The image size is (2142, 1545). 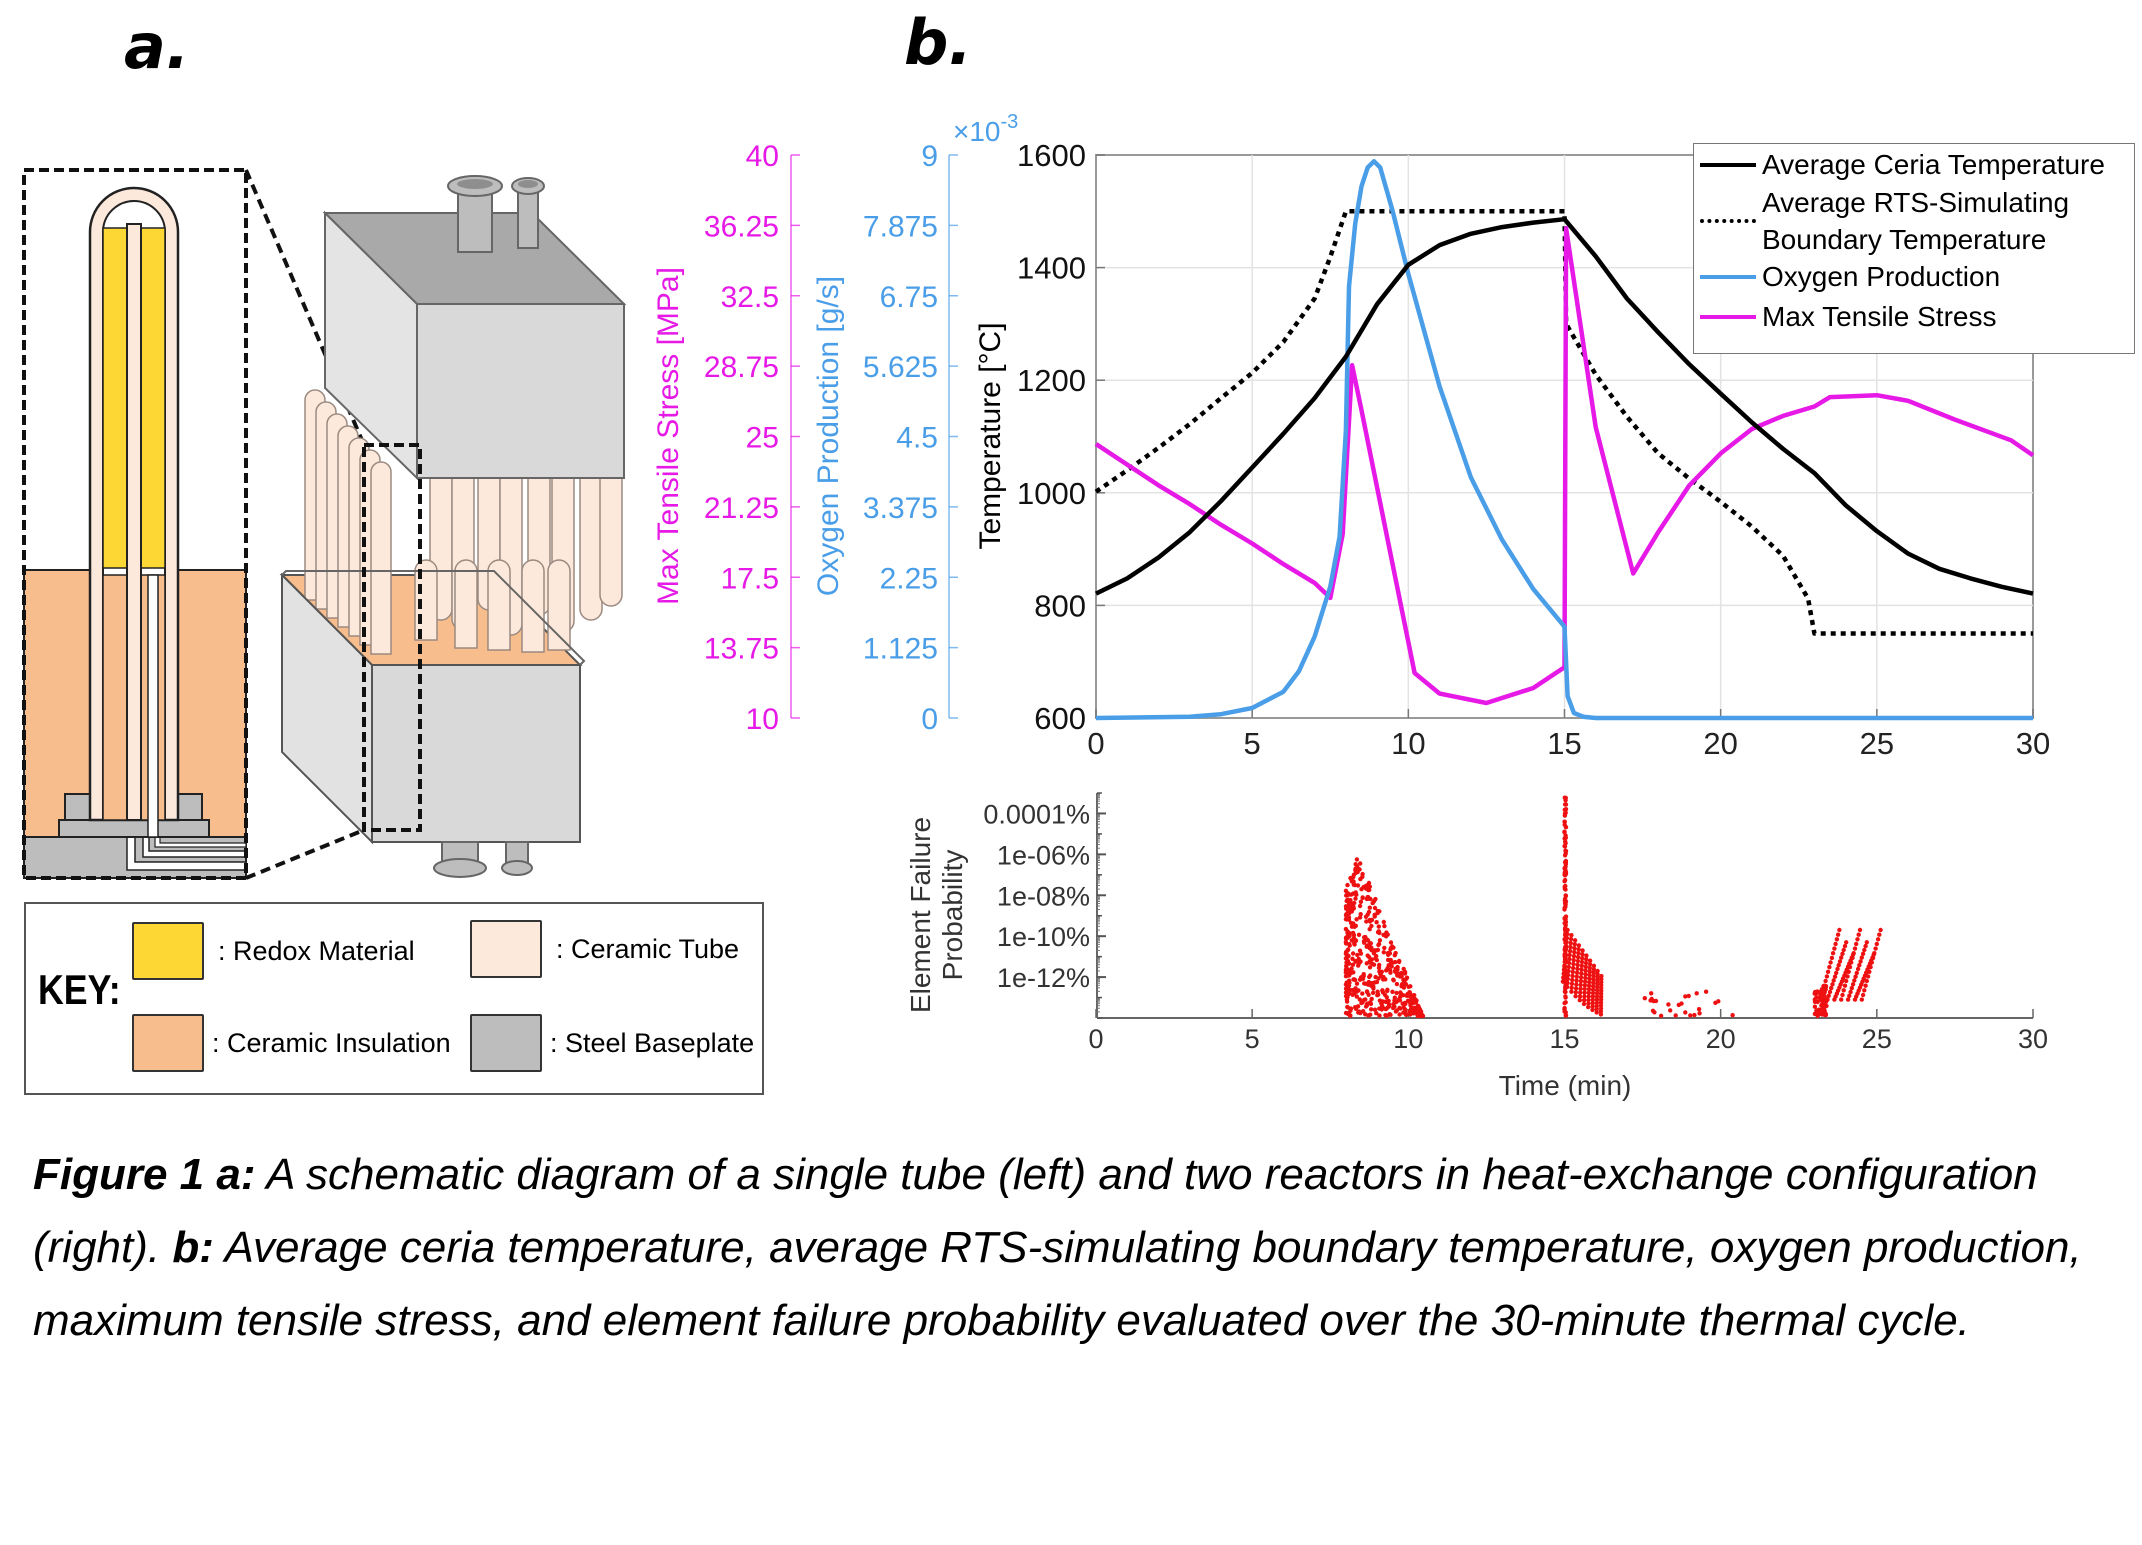 I want to click on oxygen-axis-multiplier: ×10⁻³, so click(x=985, y=129).